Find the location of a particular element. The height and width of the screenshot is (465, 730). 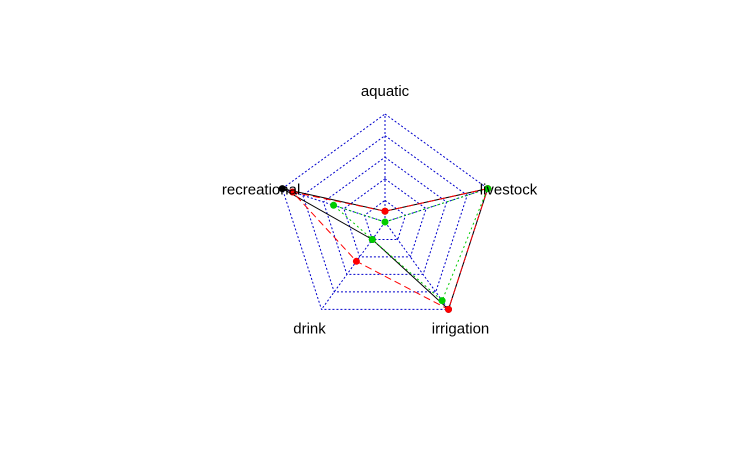

series-3-point-livestock is located at coordinates (488, 189).